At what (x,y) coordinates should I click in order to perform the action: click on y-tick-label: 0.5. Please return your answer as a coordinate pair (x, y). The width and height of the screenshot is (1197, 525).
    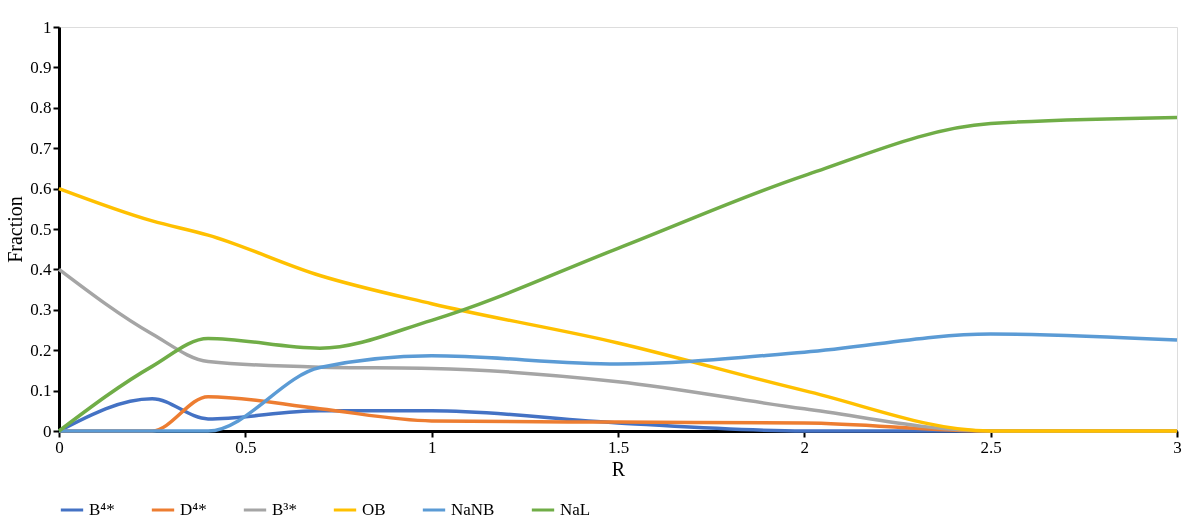
    Looking at the image, I should click on (41, 229).